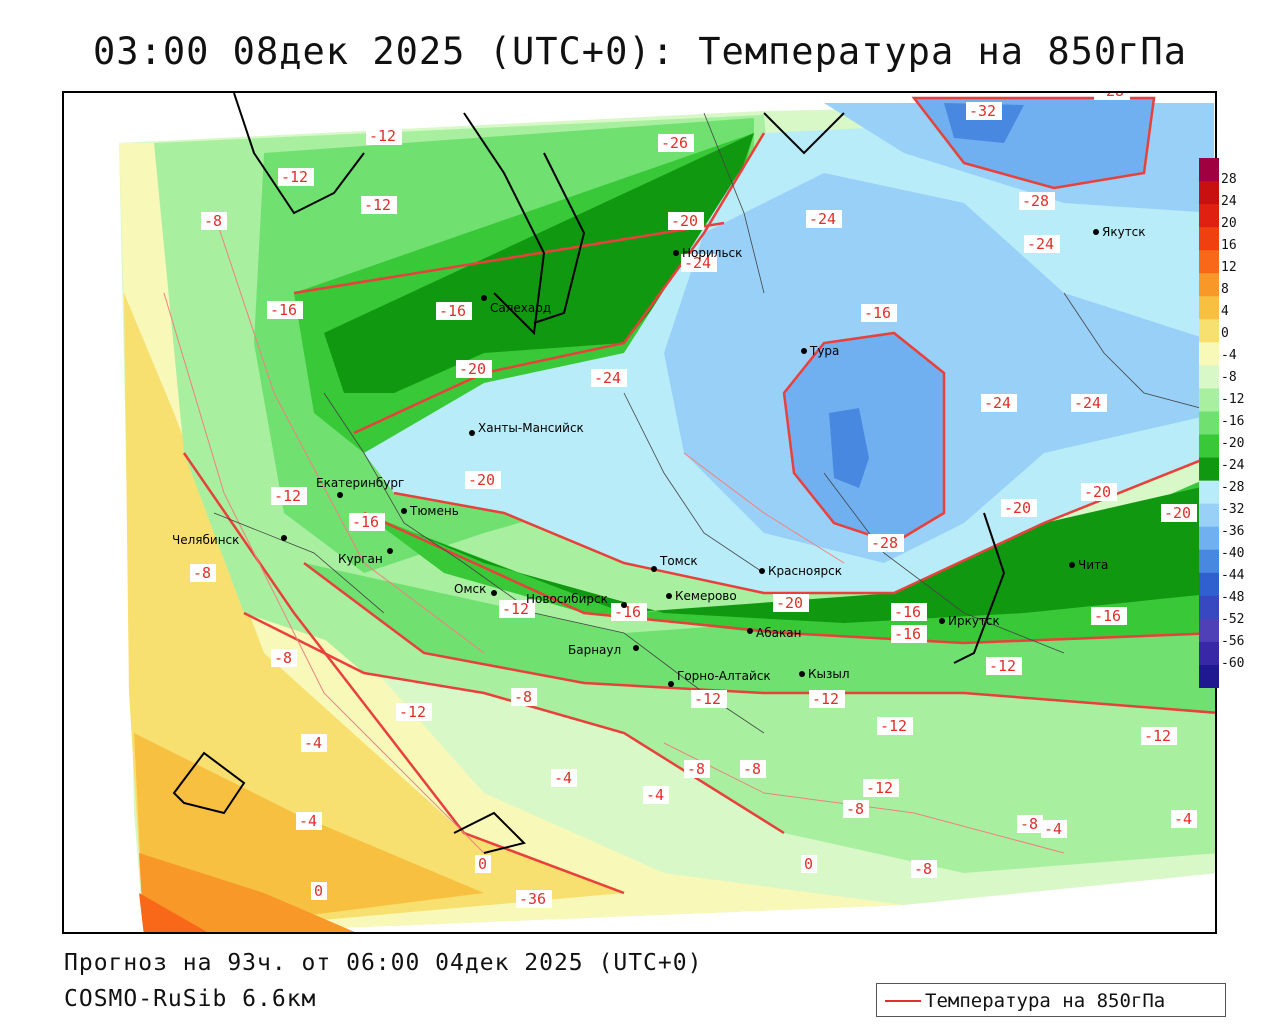 This screenshot has width=1280, height=1024. I want to click on colorbar-tick-label: 8, so click(1225, 289).